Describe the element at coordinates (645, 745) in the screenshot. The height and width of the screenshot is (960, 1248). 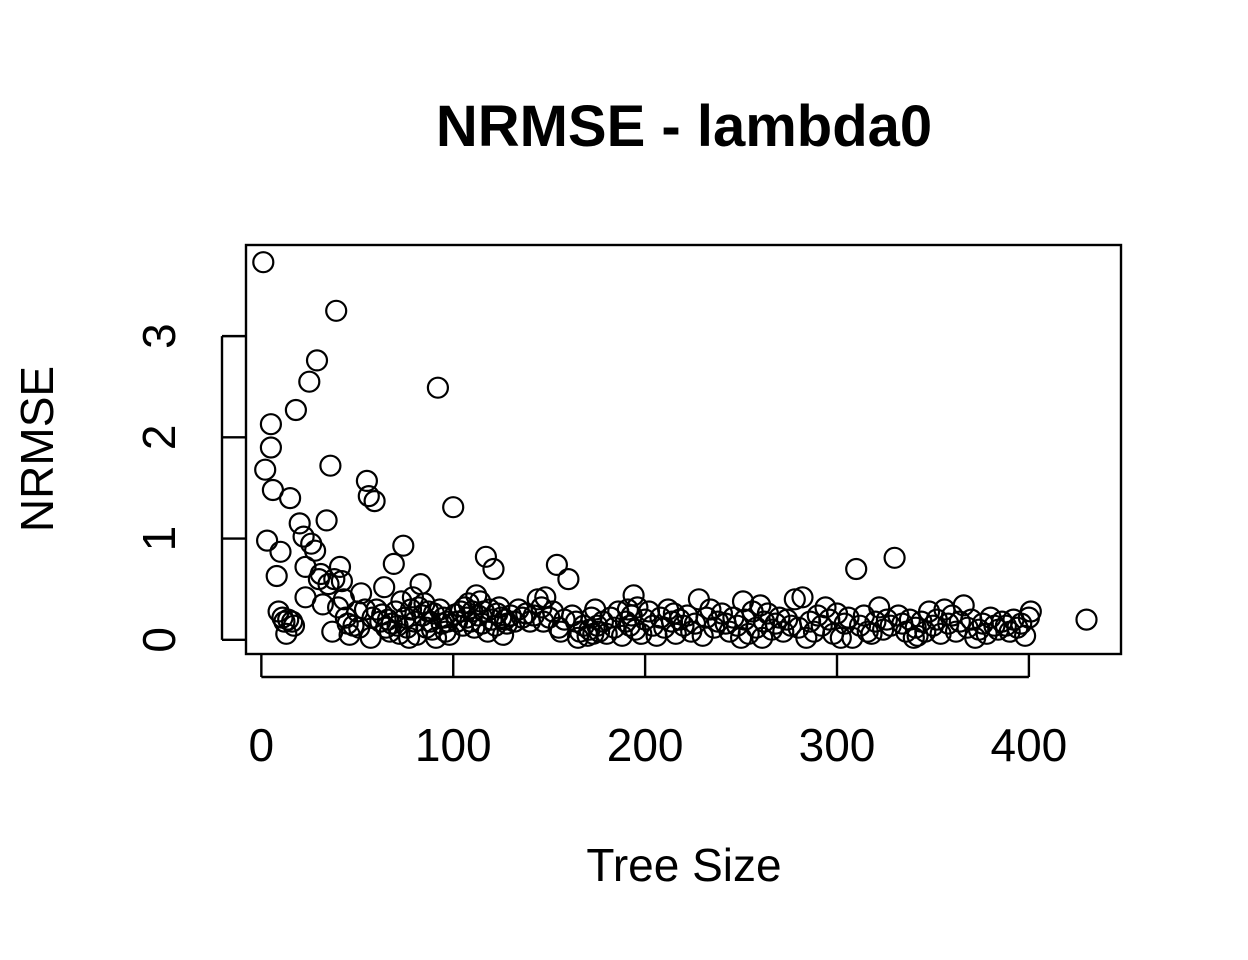
I see `x-tick-label: 200` at that location.